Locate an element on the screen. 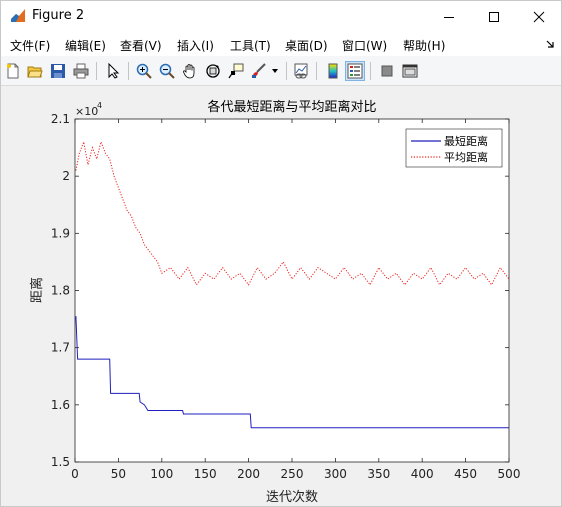 This screenshot has height=507, width=562. close-icon is located at coordinates (539, 16).